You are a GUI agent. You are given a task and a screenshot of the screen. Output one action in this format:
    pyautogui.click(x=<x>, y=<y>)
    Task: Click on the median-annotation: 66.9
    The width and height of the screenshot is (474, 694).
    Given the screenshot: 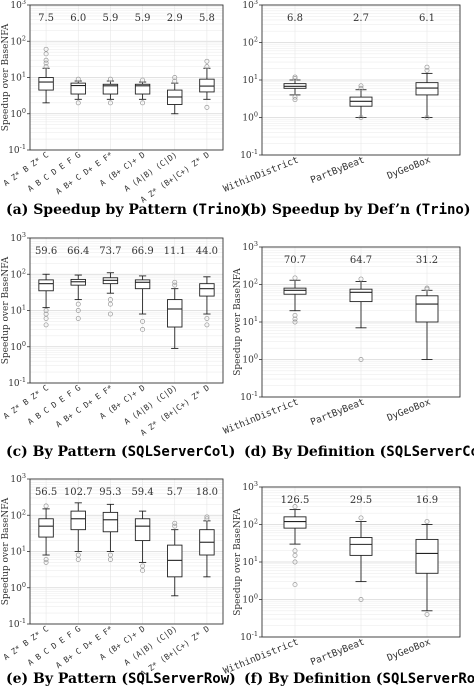 What is the action you would take?
    pyautogui.click(x=142, y=251)
    